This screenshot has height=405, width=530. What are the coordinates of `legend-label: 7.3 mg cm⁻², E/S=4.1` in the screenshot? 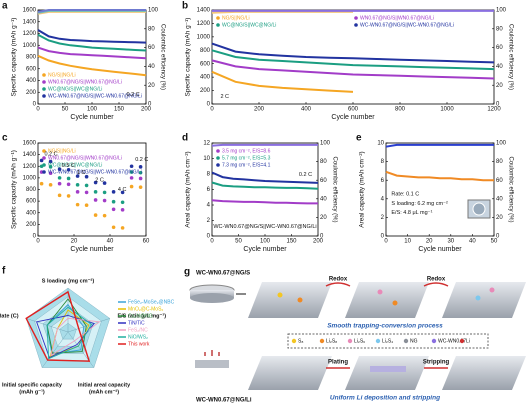 It's located at (246, 165).